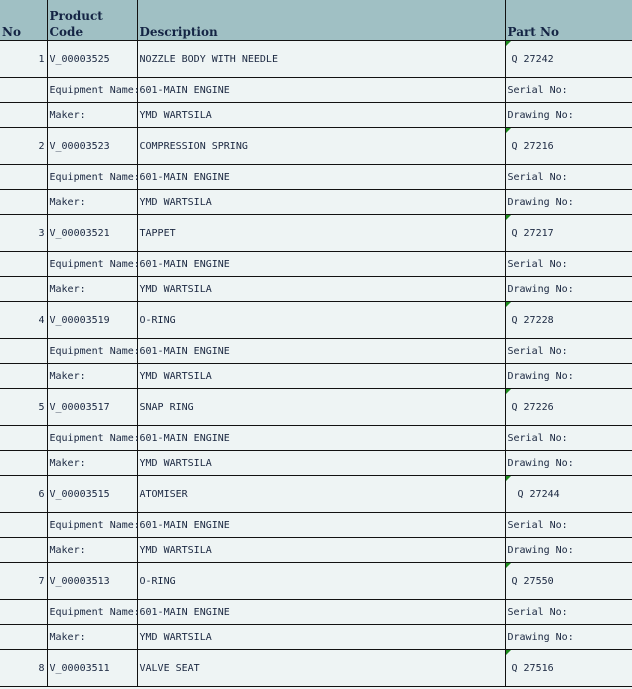 The width and height of the screenshot is (632, 689). Describe the element at coordinates (568, 59) in the screenshot. I see `part-no-cell: Q 27242` at that location.